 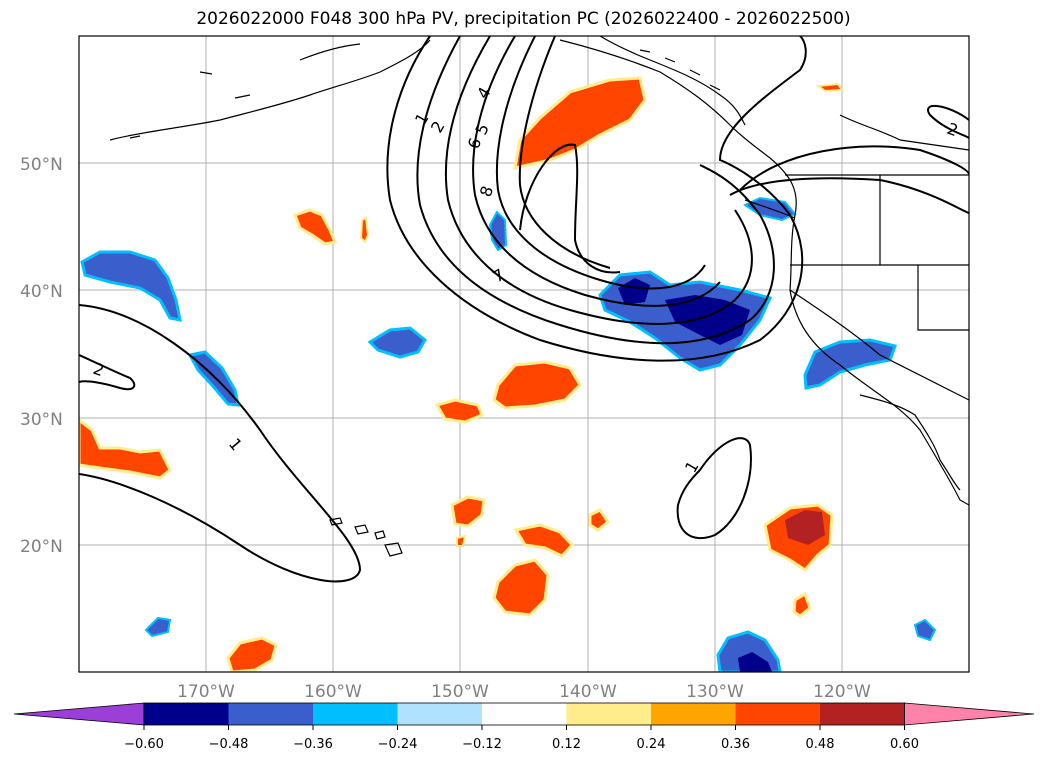 I want to click on anomaly-pos-baja-core, so click(x=805, y=527).